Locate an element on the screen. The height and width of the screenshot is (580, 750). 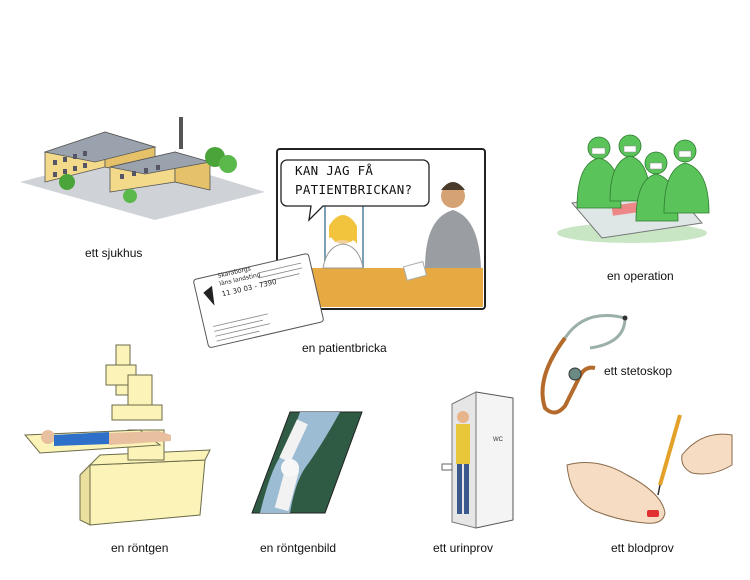
patient-card is located at coordinates (258, 300).